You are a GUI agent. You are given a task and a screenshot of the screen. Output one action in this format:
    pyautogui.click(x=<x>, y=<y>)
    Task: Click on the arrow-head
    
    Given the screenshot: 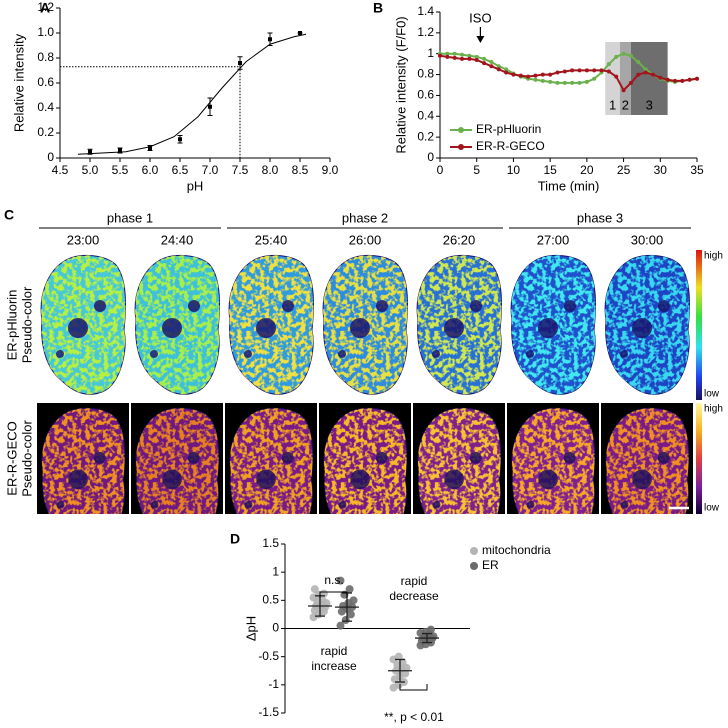 What is the action you would take?
    pyautogui.click(x=480, y=39)
    